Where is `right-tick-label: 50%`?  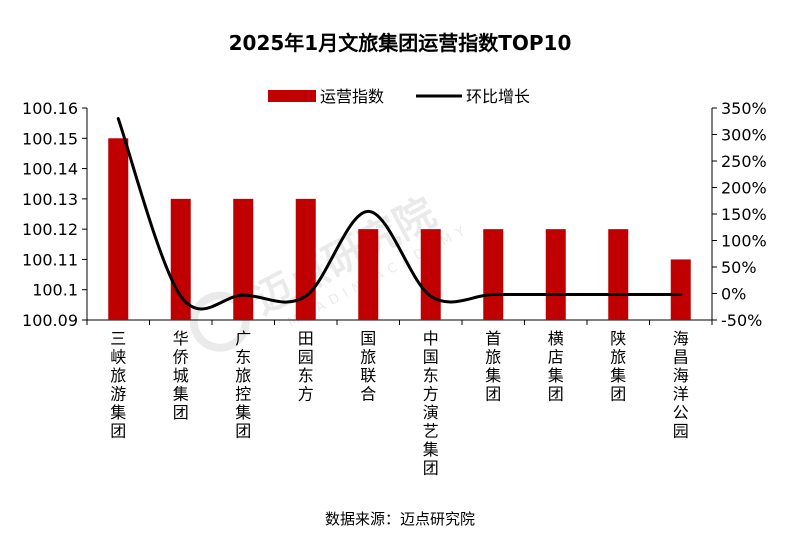 right-tick-label: 50% is located at coordinates (739, 267).